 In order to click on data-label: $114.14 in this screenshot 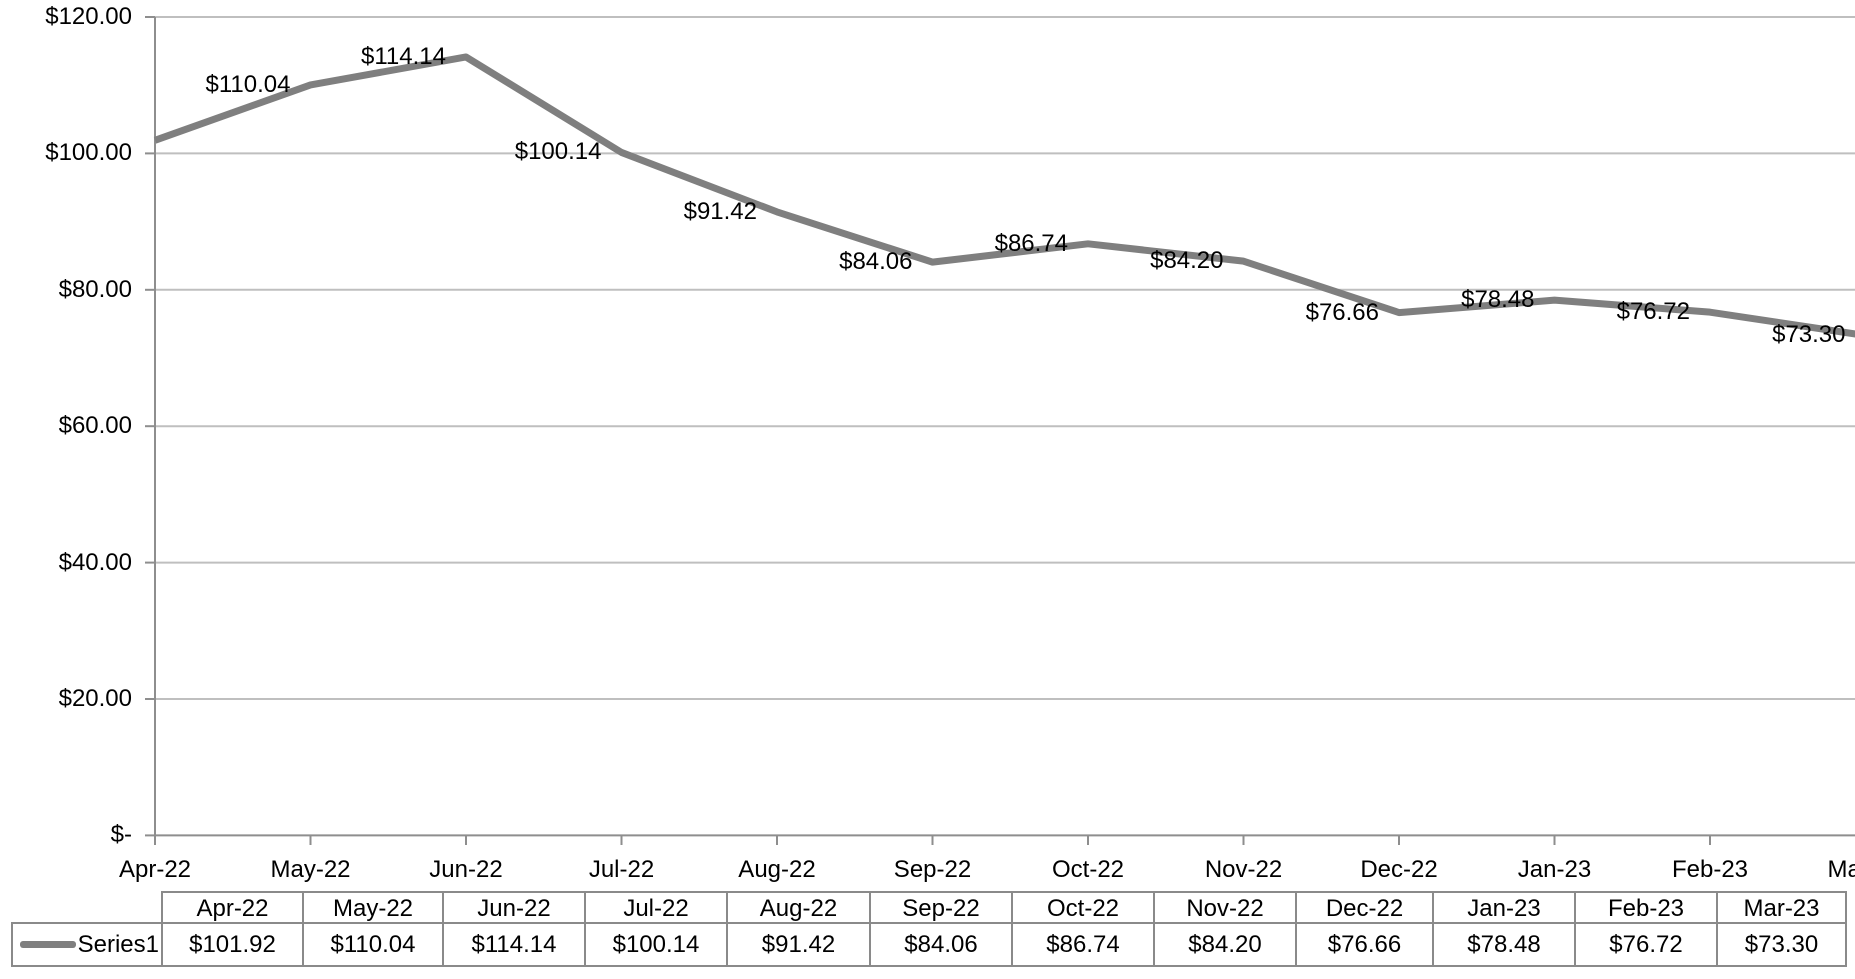, I will do `click(403, 56)`.